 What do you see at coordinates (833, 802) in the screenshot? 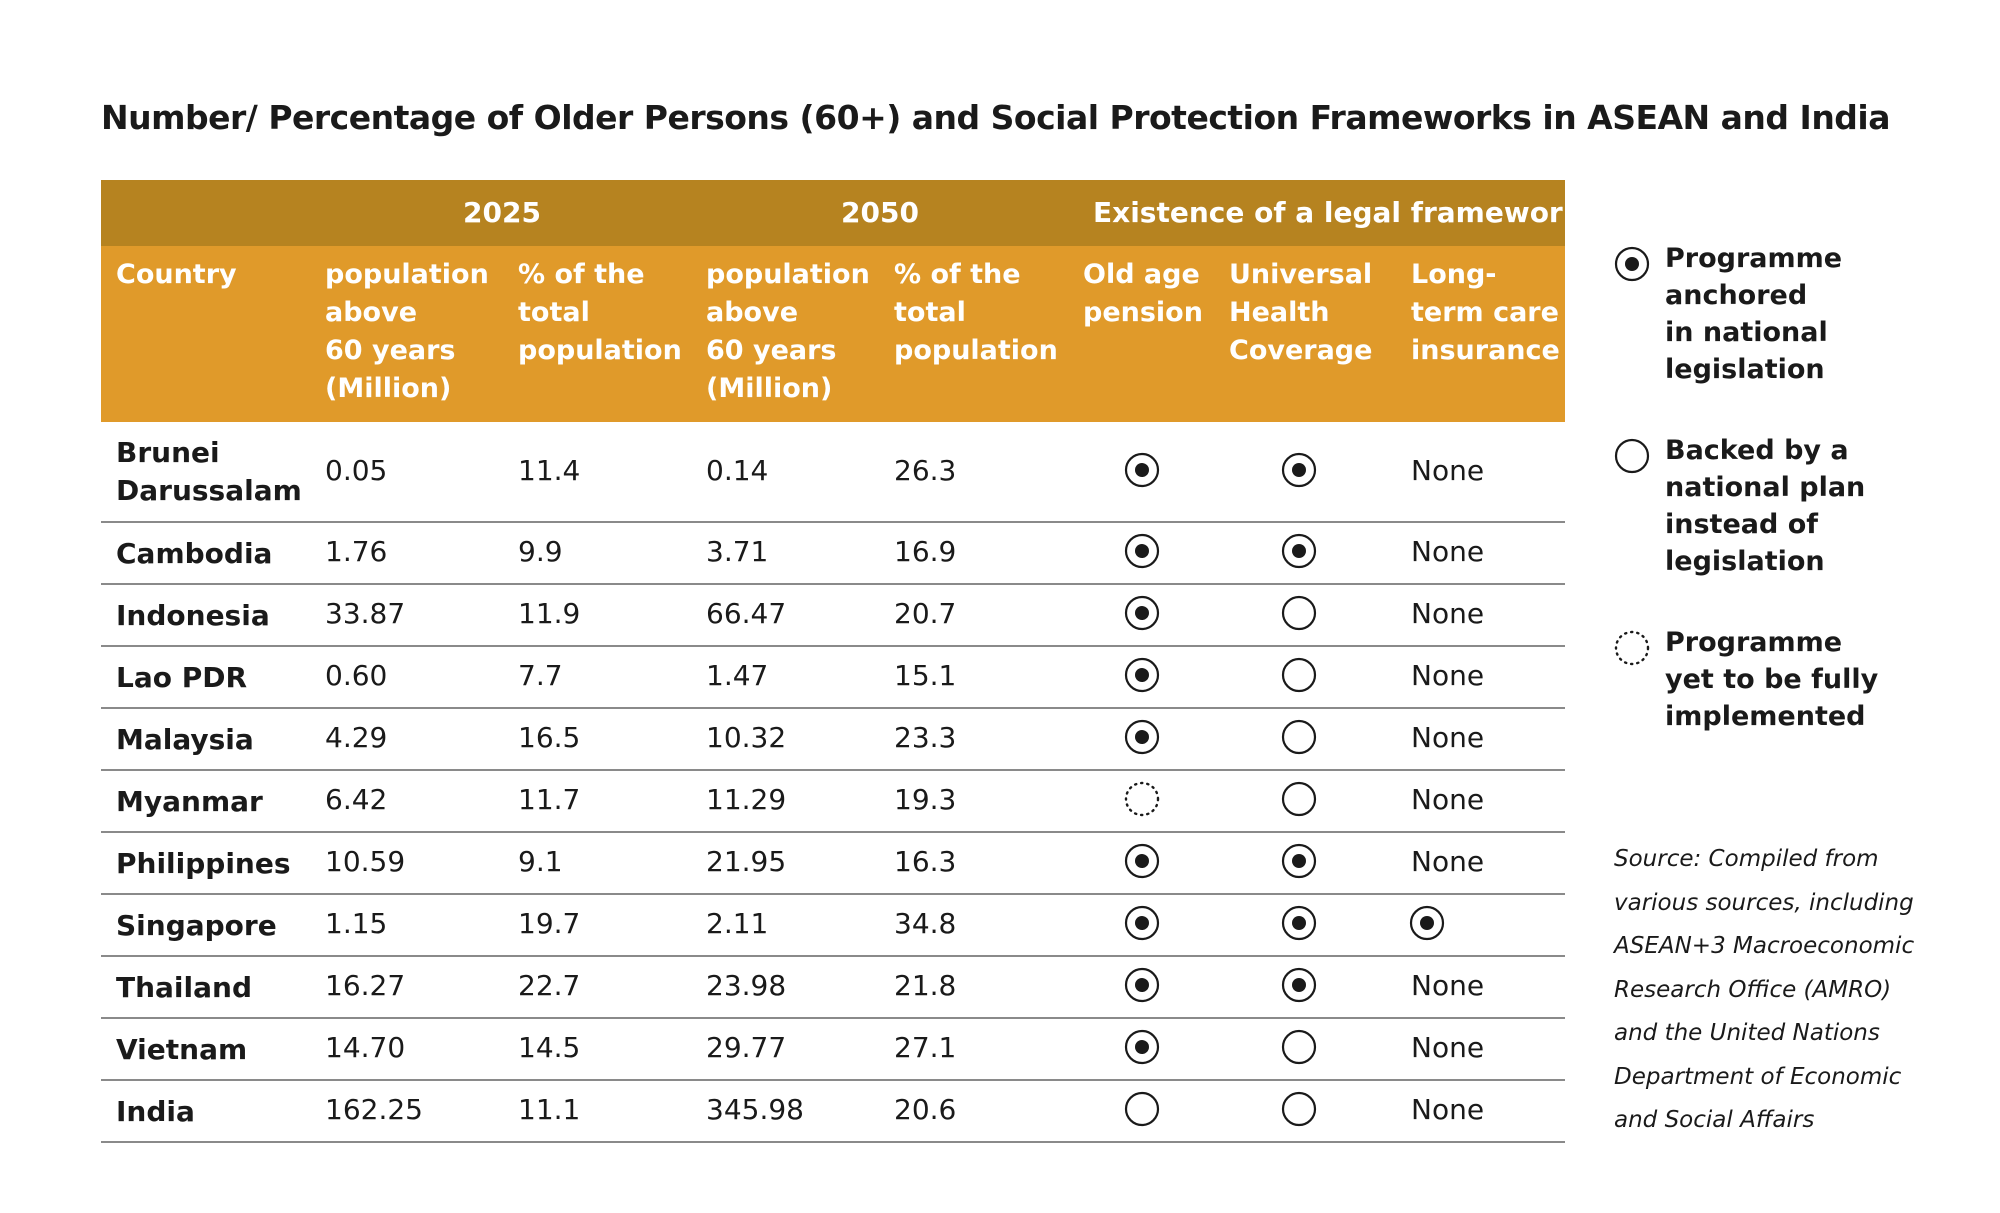
I see `table-row: Myanmar 6.42 11.7 11.29 19.3 None` at bounding box center [833, 802].